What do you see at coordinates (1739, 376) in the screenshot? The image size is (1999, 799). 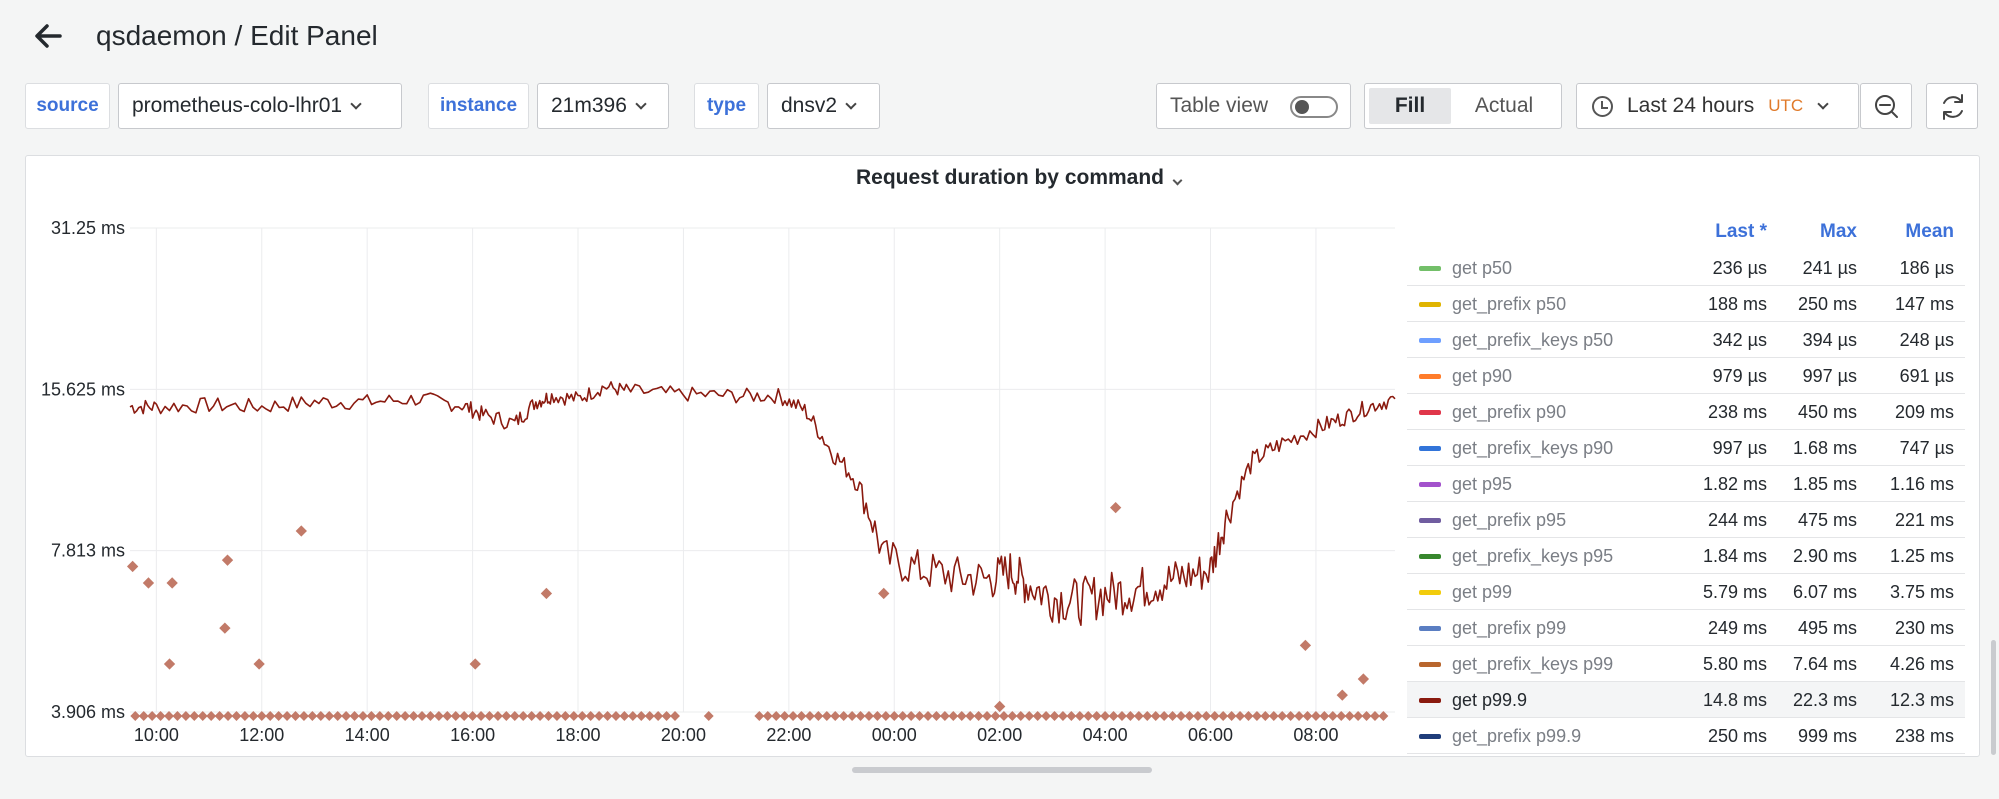 I see `legend-last-value: 979 µs` at bounding box center [1739, 376].